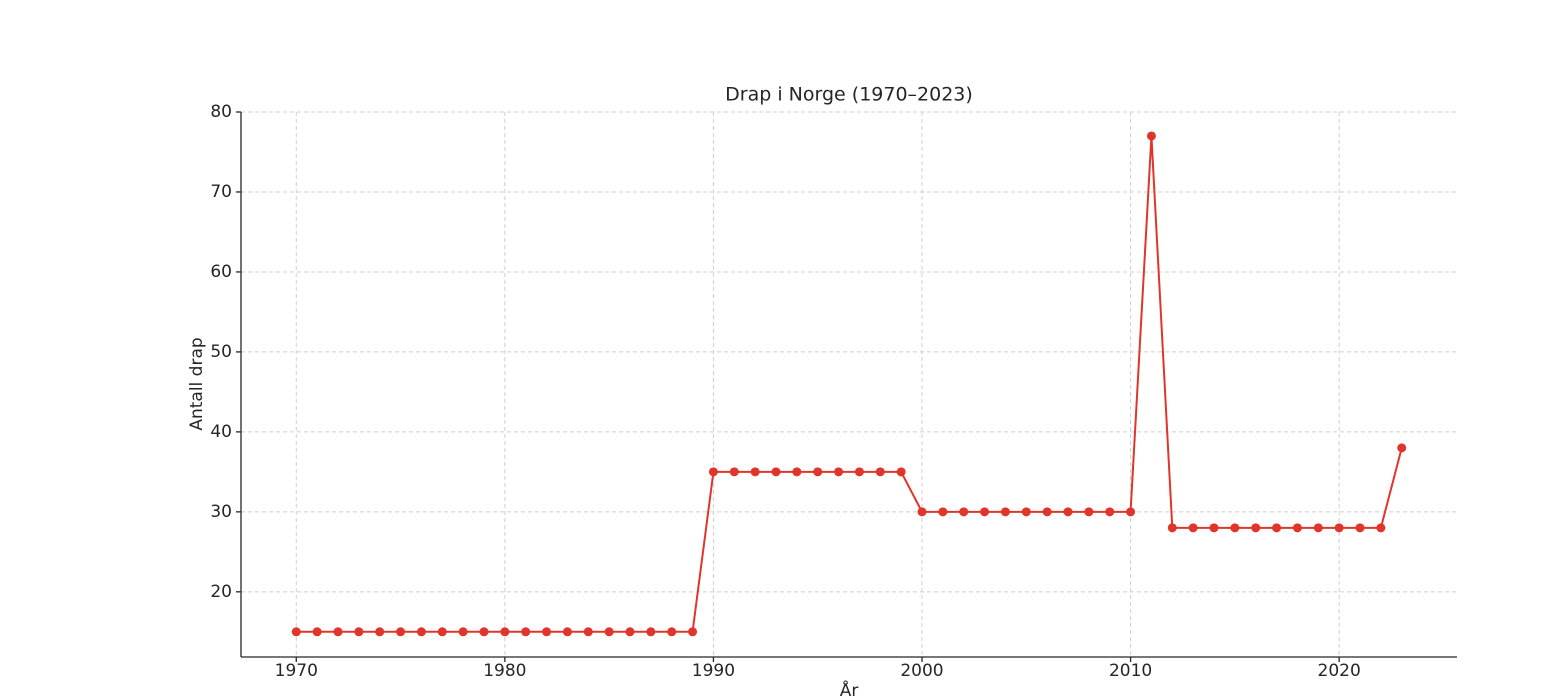  I want to click on y-tick-label: 60, so click(221, 272).